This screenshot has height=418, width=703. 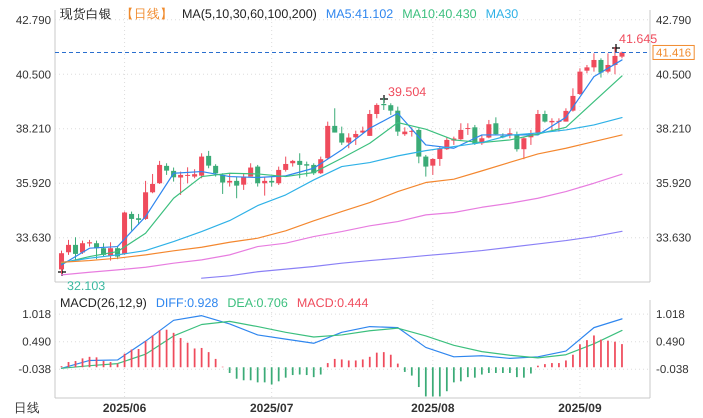 What do you see at coordinates (674, 130) in the screenshot?
I see `y2-tick-label: 38.210` at bounding box center [674, 130].